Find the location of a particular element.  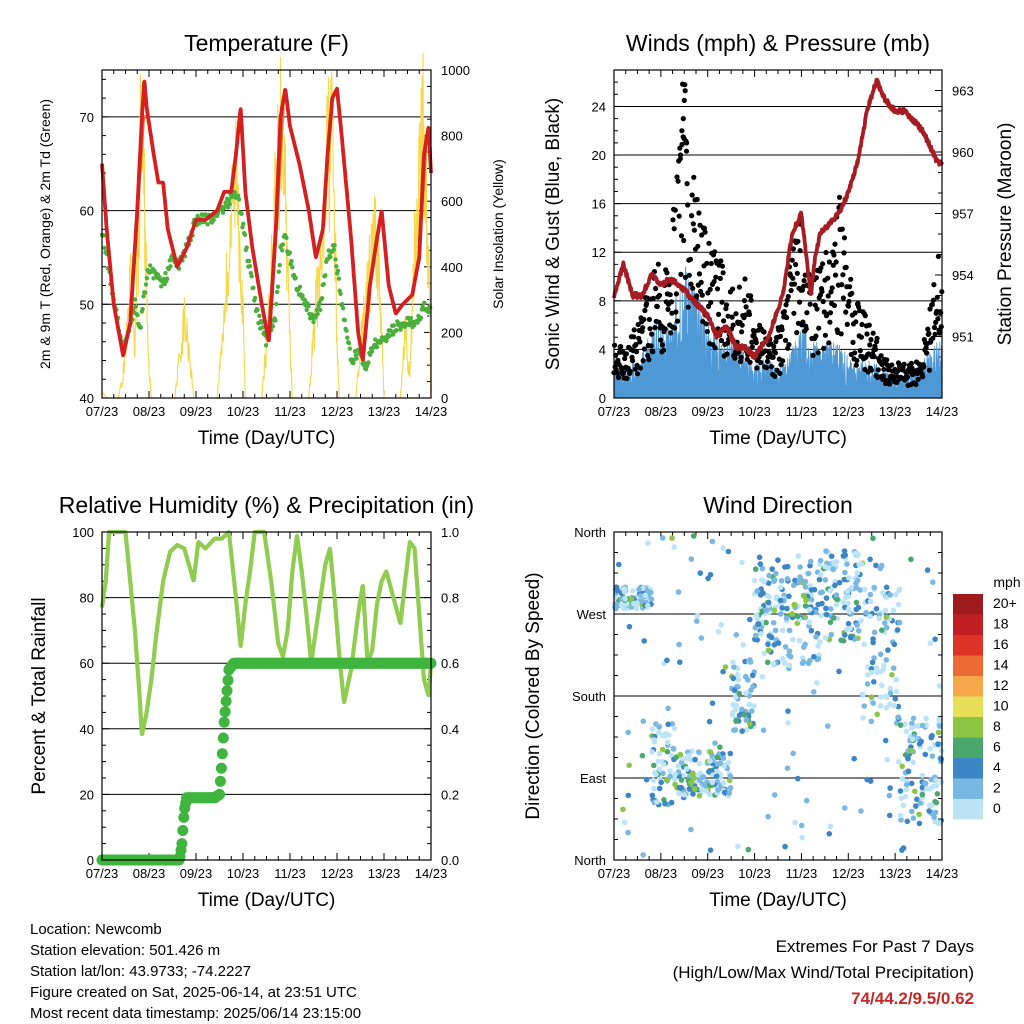

direction-x-tick-label: 10/23 is located at coordinates (754, 873).